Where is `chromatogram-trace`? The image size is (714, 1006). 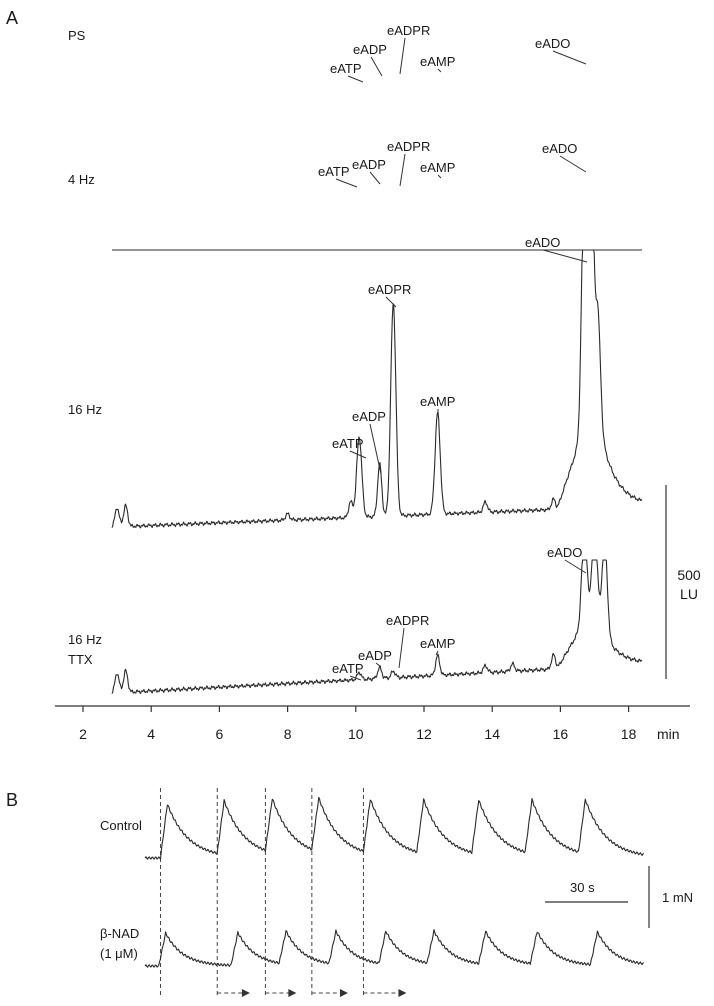
chromatogram-trace is located at coordinates (377, 626).